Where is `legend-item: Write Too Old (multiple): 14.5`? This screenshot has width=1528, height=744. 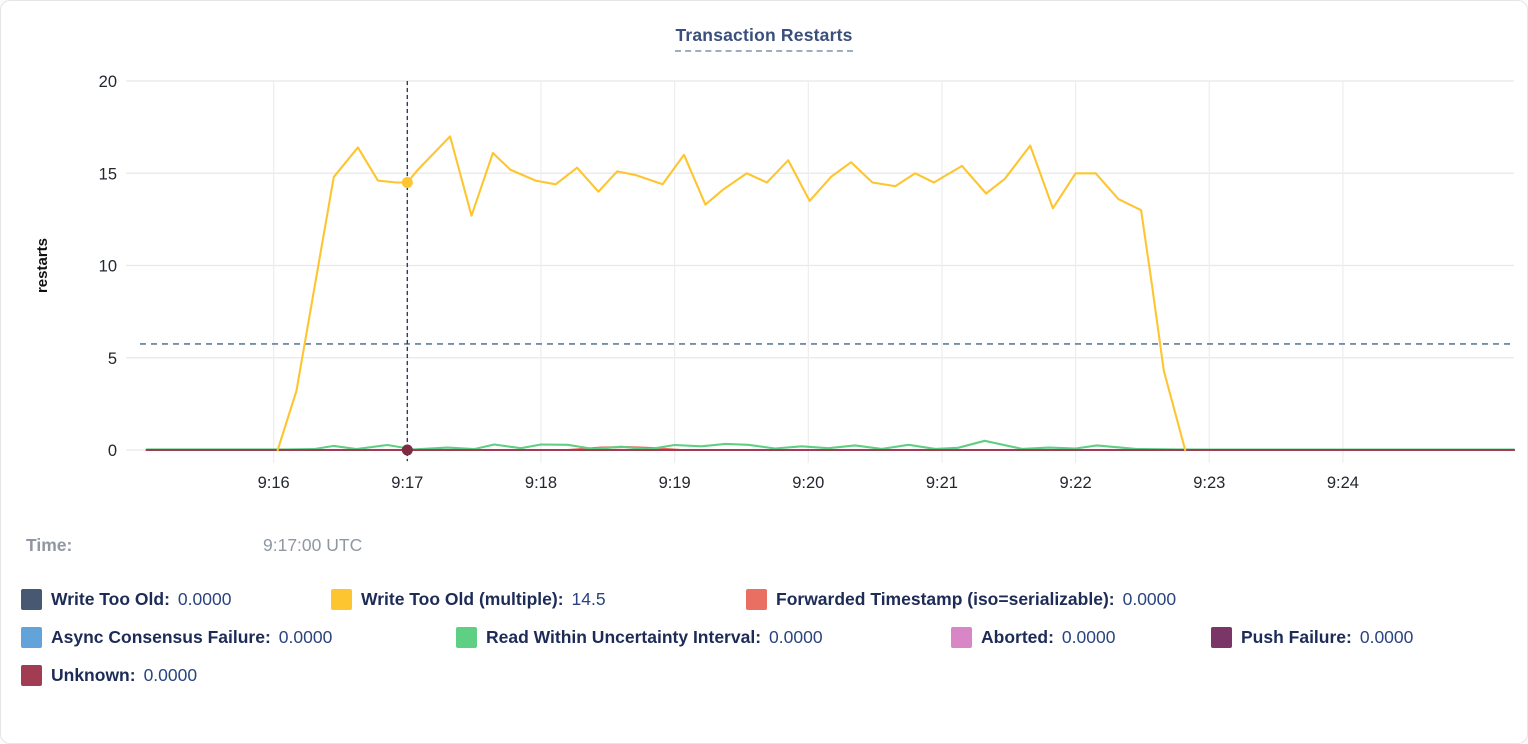
legend-item: Write Too Old (multiple): 14.5 is located at coordinates (538, 599).